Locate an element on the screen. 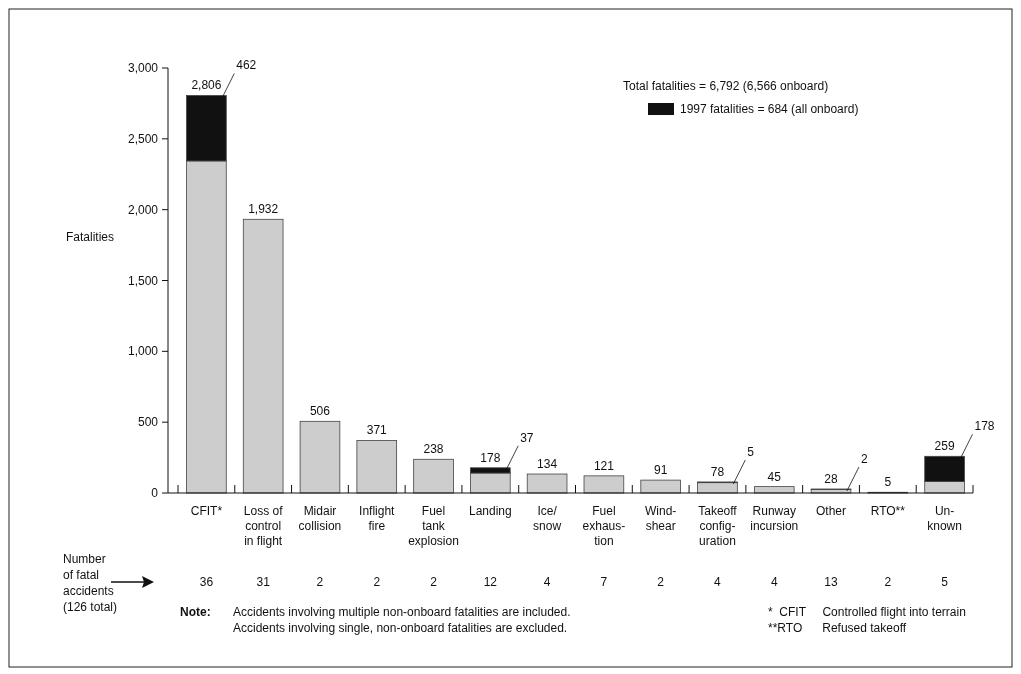  total-label: 1,932 is located at coordinates (263, 209).